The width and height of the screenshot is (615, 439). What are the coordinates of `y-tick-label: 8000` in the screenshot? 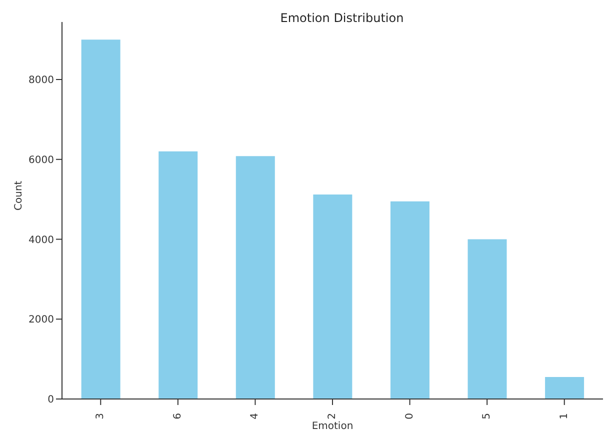 It's located at (41, 80).